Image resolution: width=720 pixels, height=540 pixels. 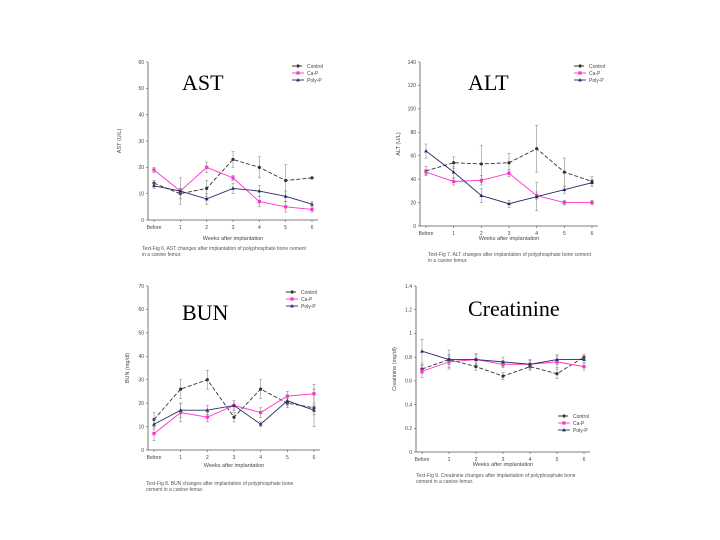 What do you see at coordinates (595, 74) in the screenshot?
I see `cap-legend-label: Ca-P` at bounding box center [595, 74].